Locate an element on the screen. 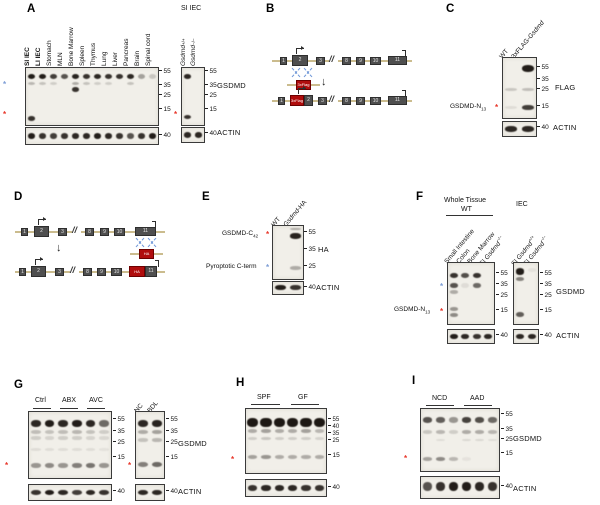  group-label: IEC is located at coordinates (522, 204).